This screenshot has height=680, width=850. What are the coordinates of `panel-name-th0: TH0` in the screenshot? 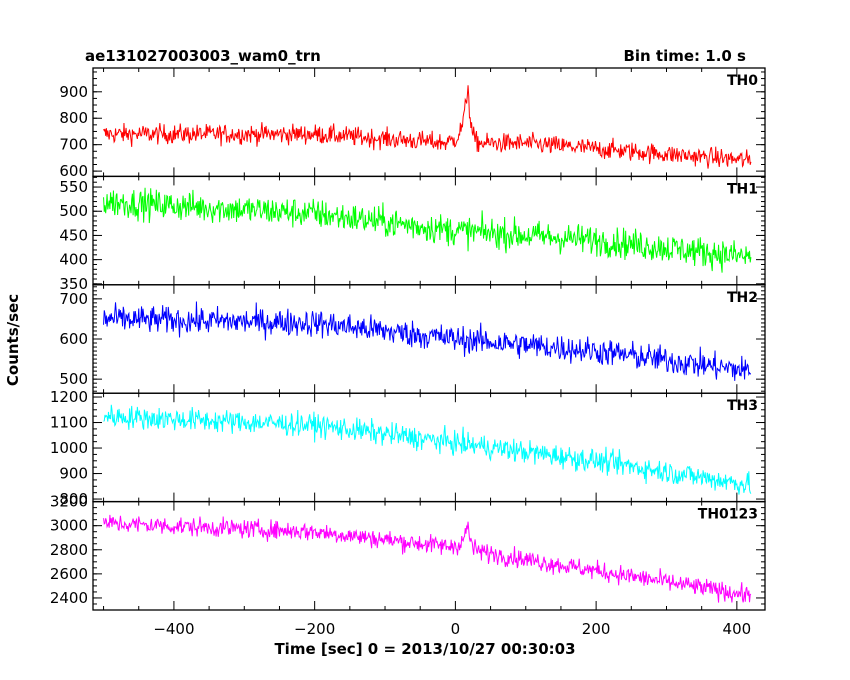 It's located at (742, 81).